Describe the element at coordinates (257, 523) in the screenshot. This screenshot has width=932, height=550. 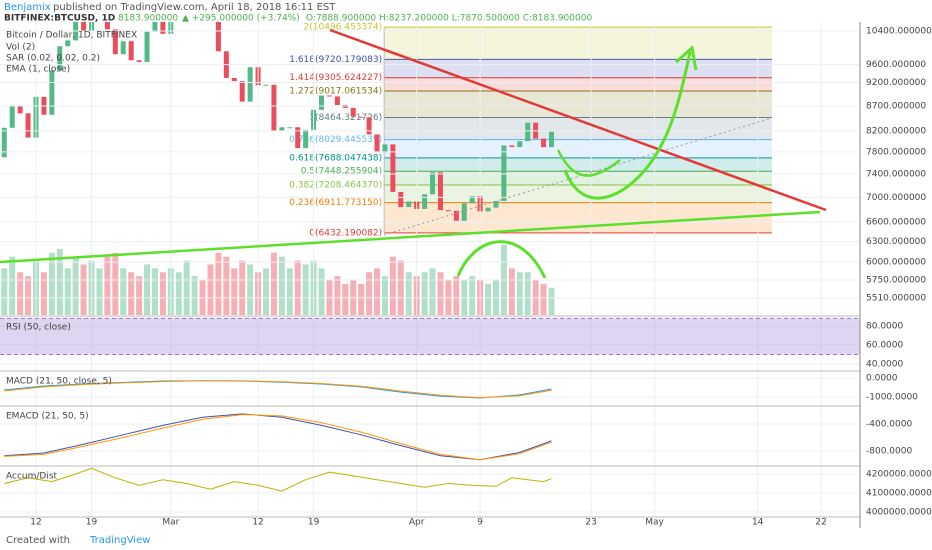
I see `x-tick-label: 12` at that location.